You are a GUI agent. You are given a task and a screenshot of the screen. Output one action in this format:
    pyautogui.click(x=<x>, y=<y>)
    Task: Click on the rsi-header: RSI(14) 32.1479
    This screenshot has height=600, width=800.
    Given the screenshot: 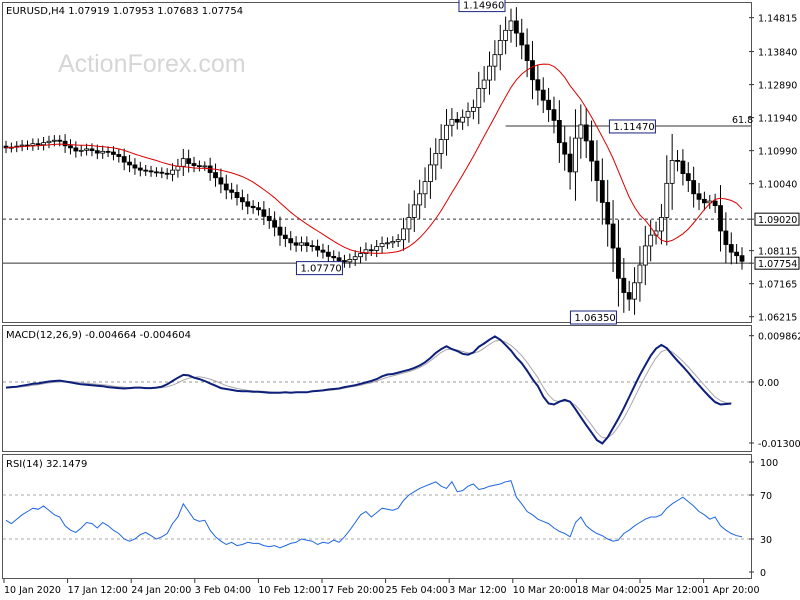 What is the action you would take?
    pyautogui.click(x=46, y=464)
    